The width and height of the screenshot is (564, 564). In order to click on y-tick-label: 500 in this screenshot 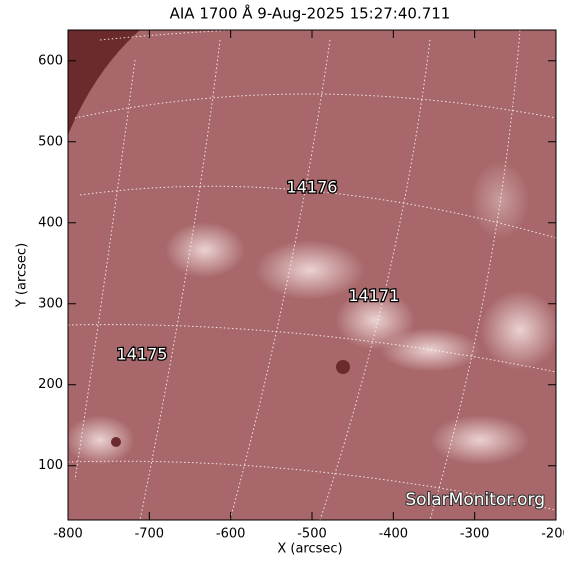, I will do `click(50, 141)`.